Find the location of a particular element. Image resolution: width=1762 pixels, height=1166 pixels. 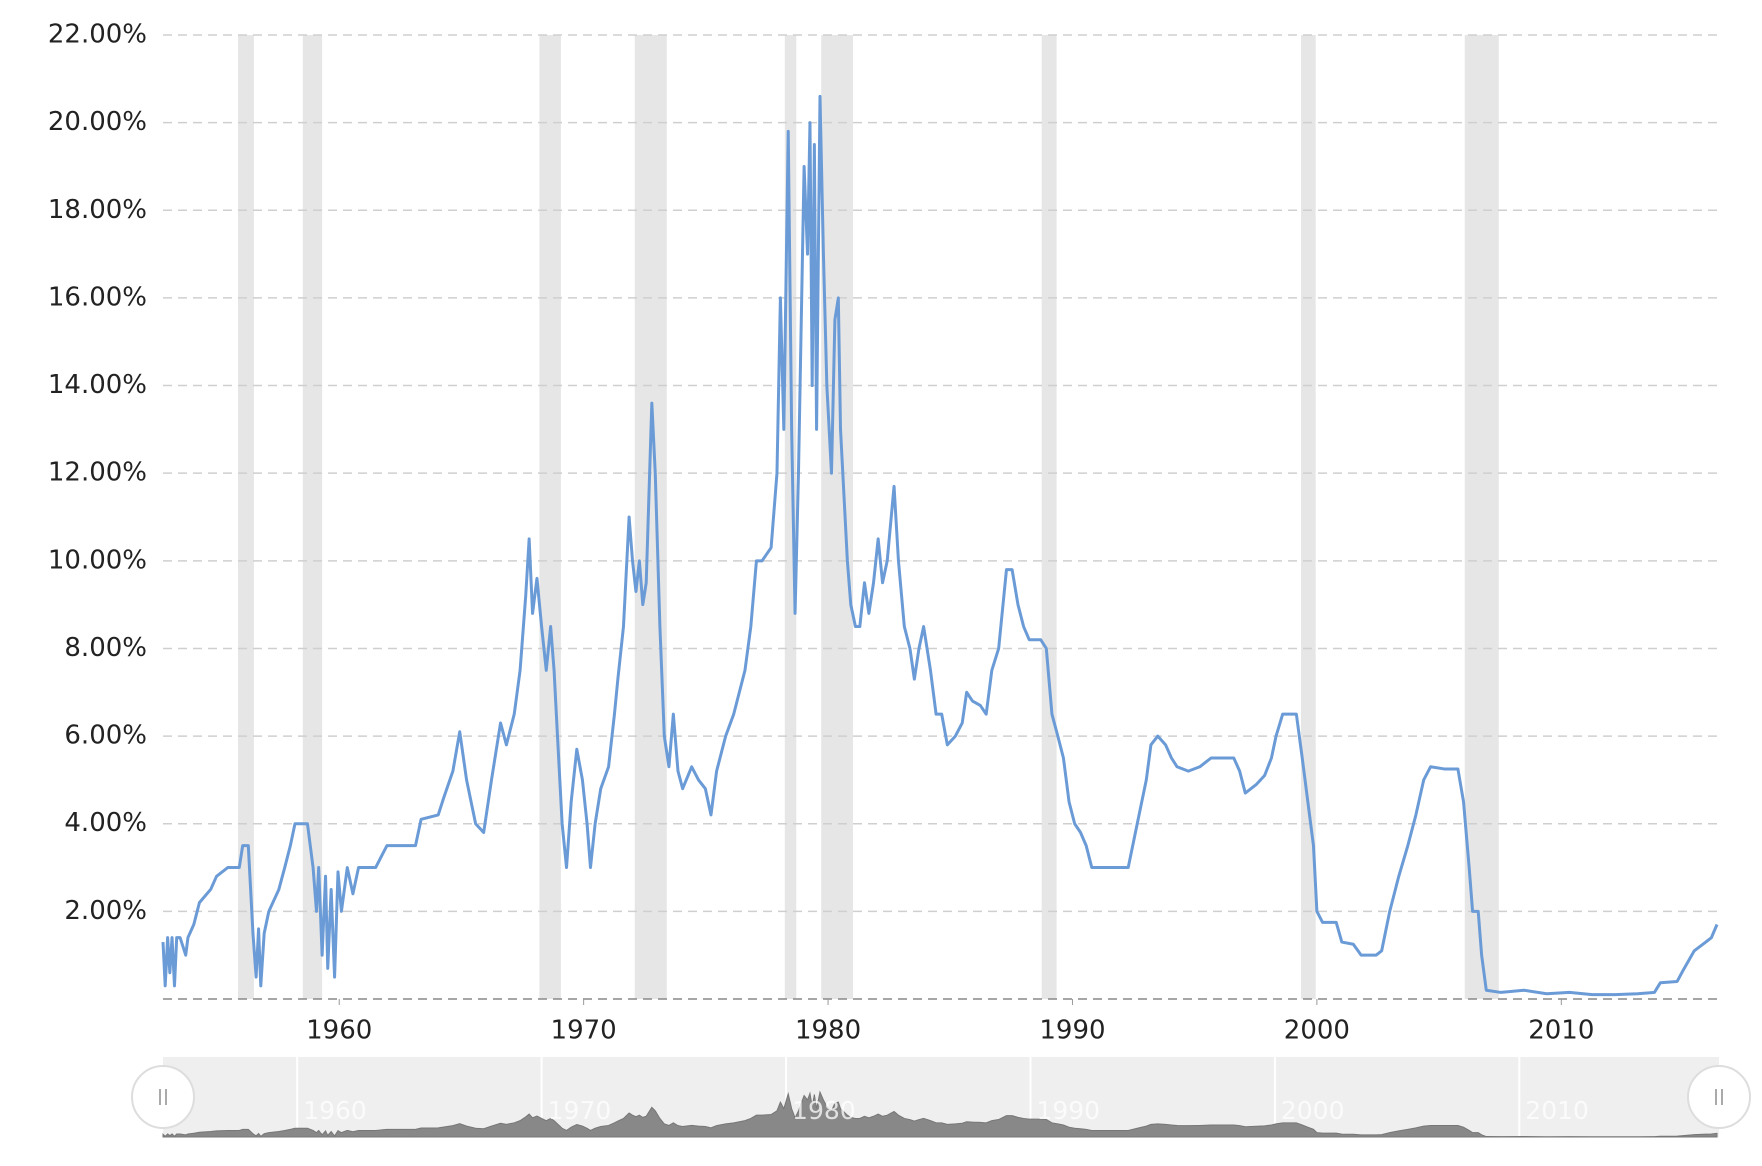

left-handle is located at coordinates (163, 1097).